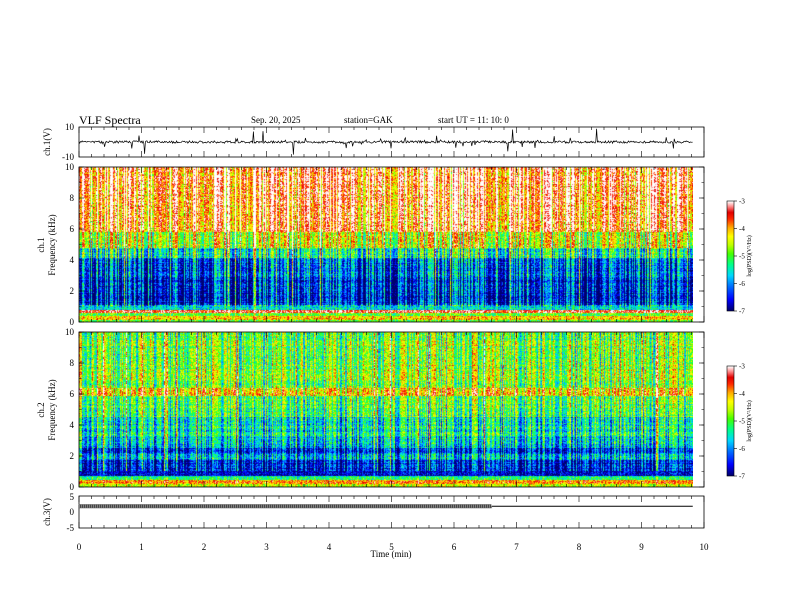 This screenshot has width=792, height=612. What do you see at coordinates (52, 409) in the screenshot?
I see `ch2-spectrogram-ylabel: Frequency (kHz)` at bounding box center [52, 409].